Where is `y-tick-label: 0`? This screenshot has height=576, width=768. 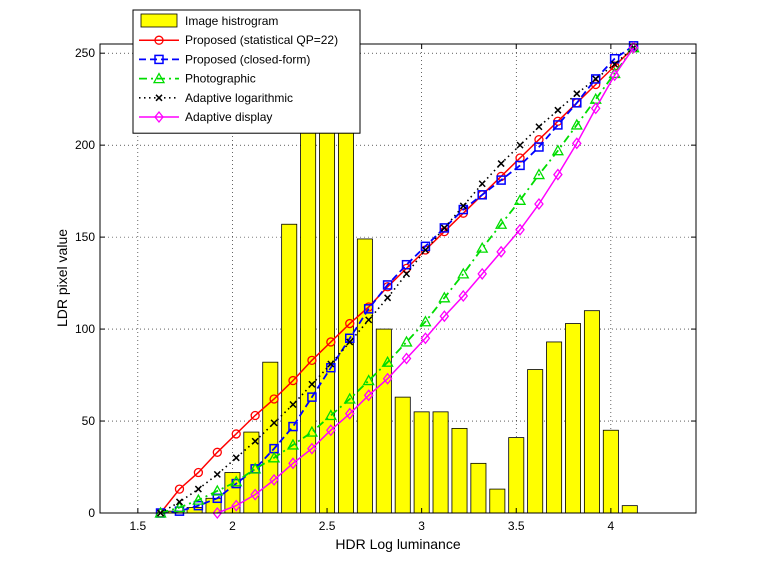
y-tick-label: 0 is located at coordinates (91, 513).